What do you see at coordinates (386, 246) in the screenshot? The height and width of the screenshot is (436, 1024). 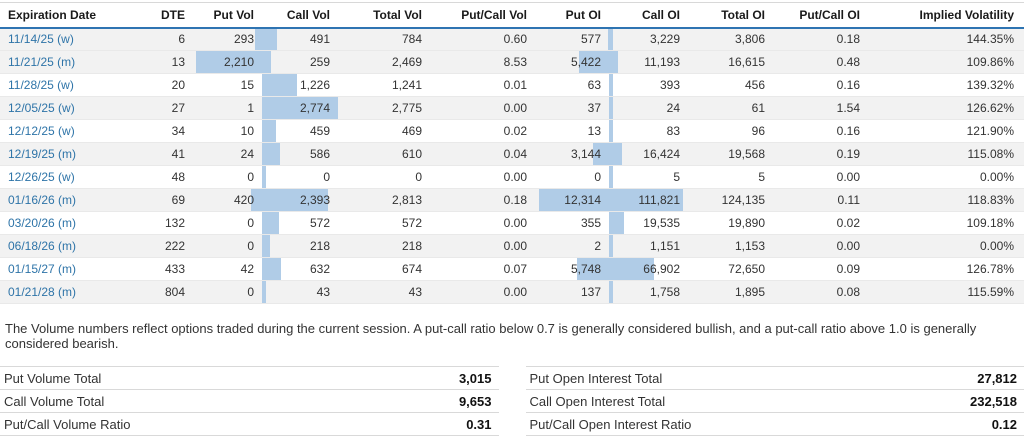 I see `total-vol-cell: 218` at bounding box center [386, 246].